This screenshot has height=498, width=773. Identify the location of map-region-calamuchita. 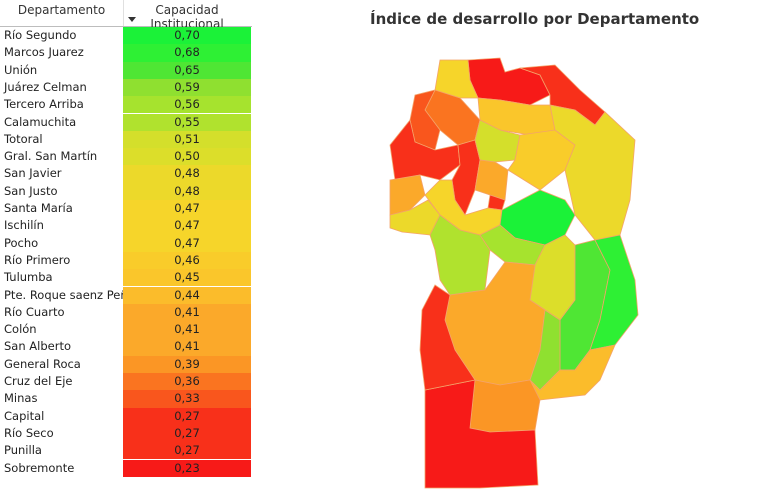
(460, 255).